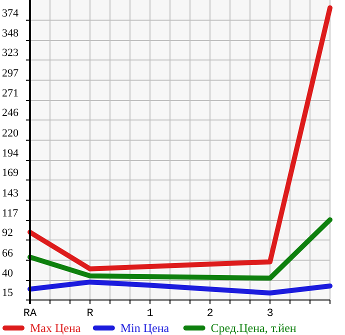  What do you see at coordinates (10, 73) in the screenshot?
I see `y-tick-label: 297` at bounding box center [10, 73].